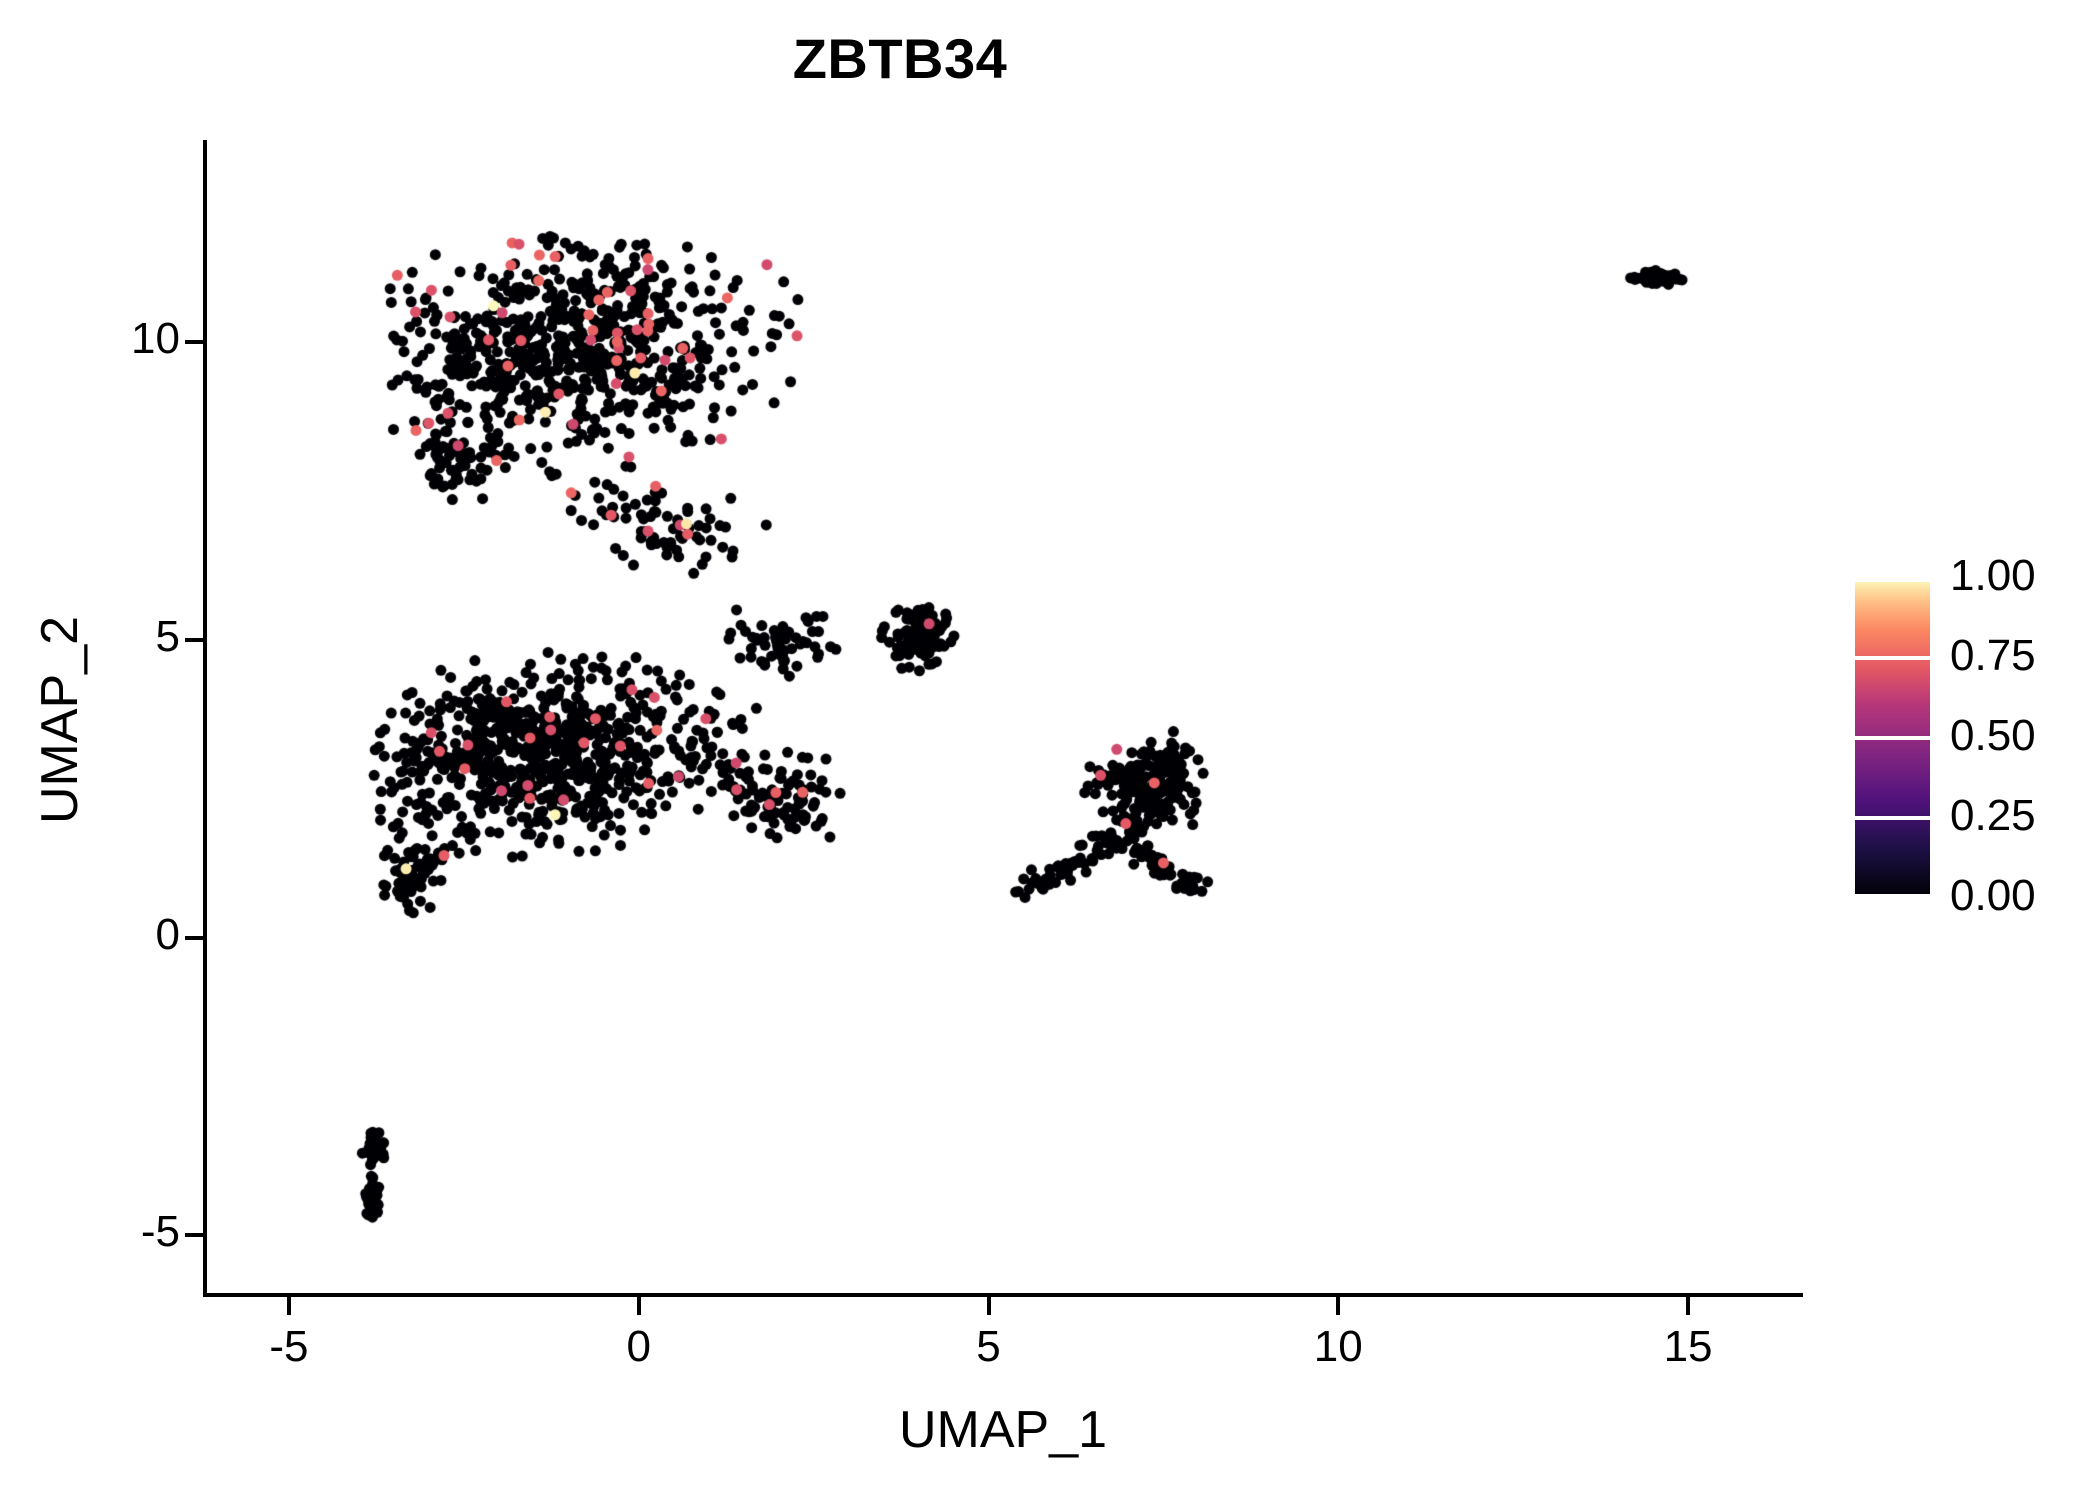 This screenshot has height=1500, width=2100. I want to click on y-tick-label: 5, so click(167, 637).